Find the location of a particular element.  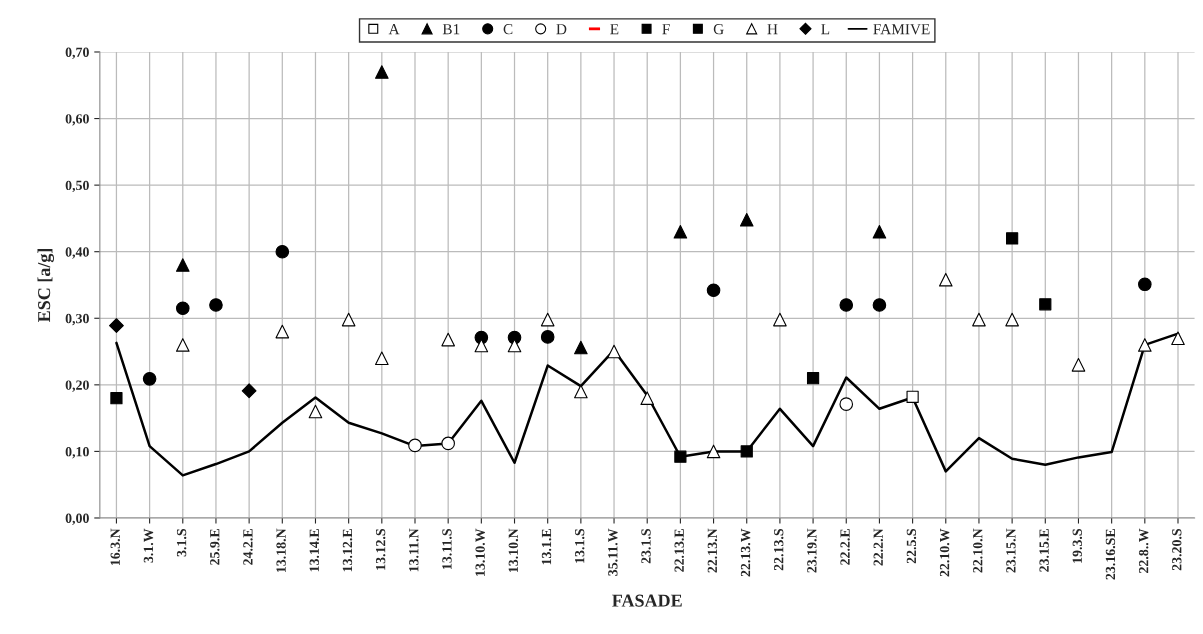

x-tick-label: 13.11.S is located at coordinates (447, 548).